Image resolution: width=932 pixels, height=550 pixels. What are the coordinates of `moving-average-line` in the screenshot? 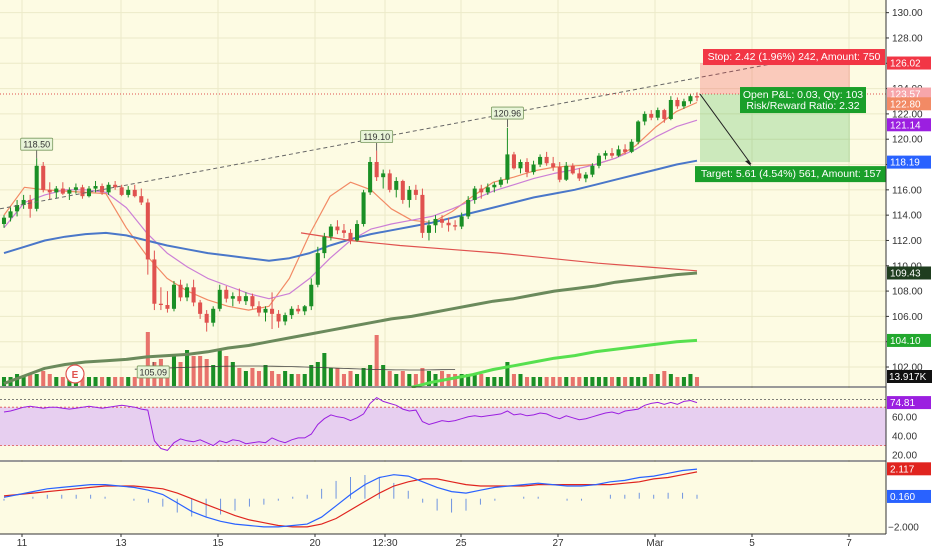 It's located at (554, 363).